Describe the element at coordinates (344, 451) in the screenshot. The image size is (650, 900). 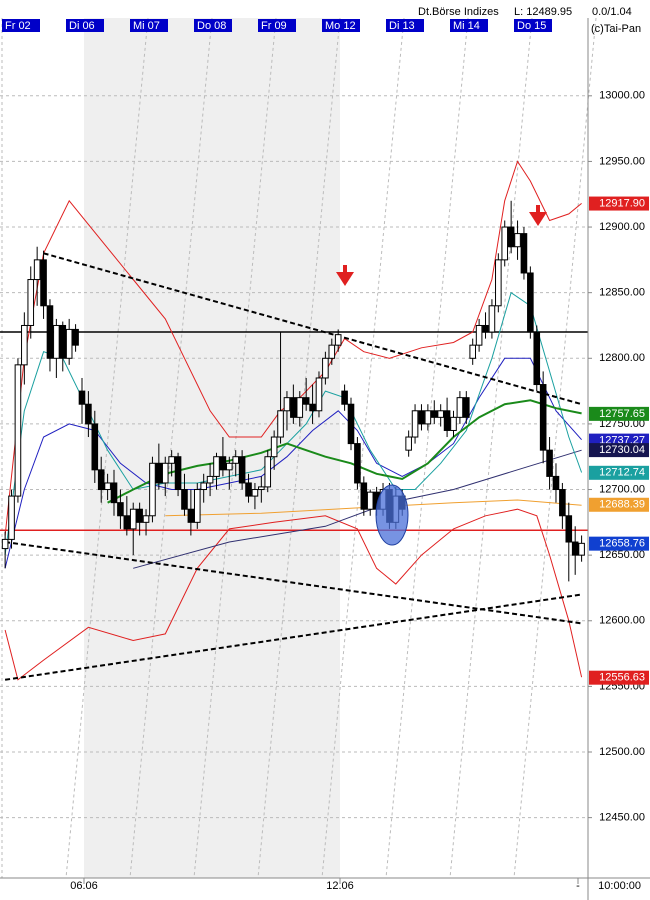
I see `indicator-line` at that location.